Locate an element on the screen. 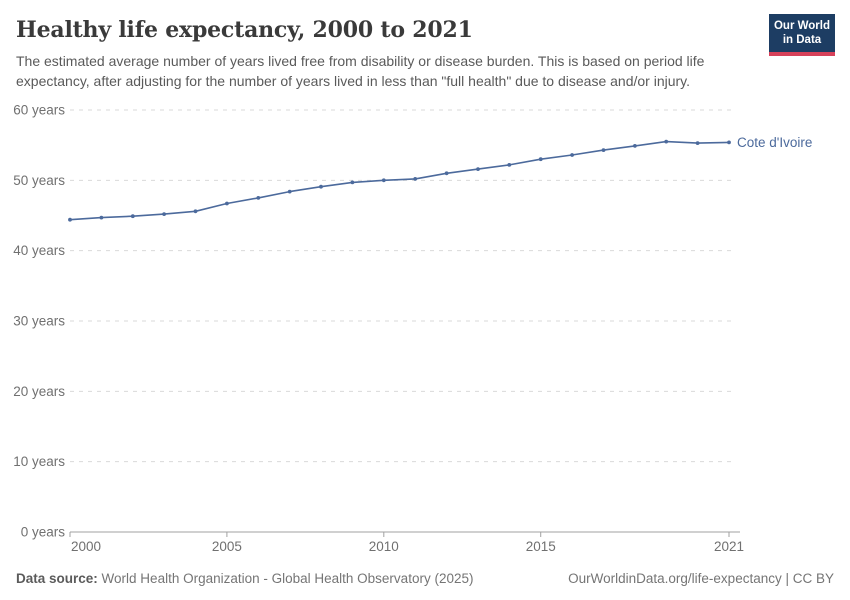 This screenshot has height=600, width=850. series-label: Cote d'Ivoire is located at coordinates (774, 142).